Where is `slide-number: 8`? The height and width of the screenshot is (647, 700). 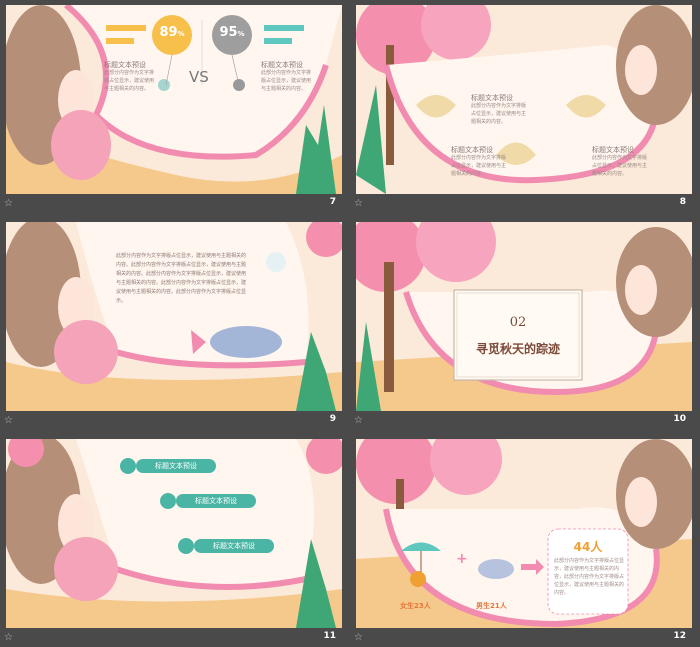 slide-number: 8 is located at coordinates (682, 202).